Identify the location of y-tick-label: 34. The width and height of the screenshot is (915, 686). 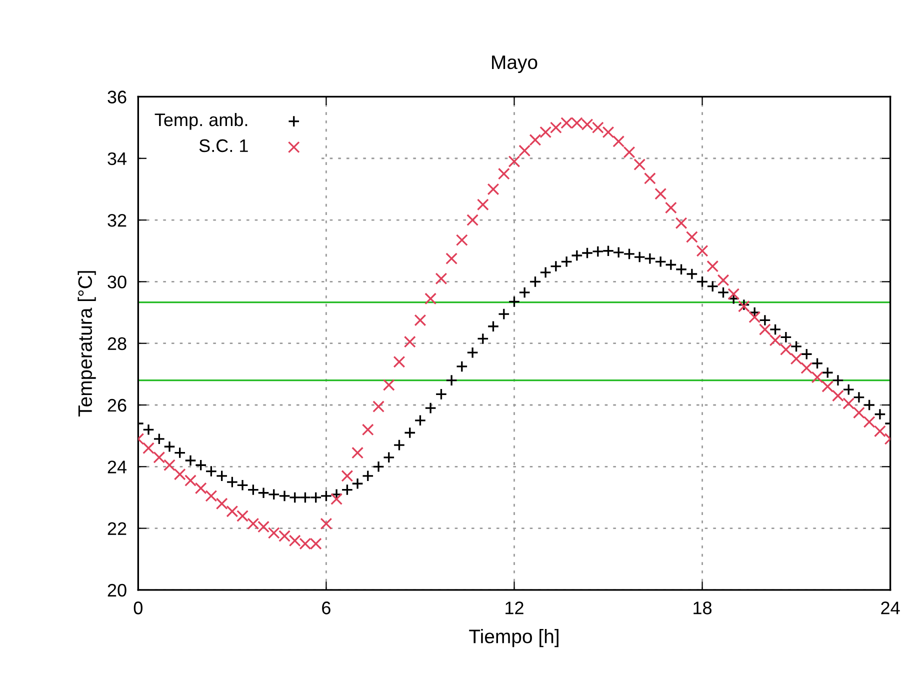
(117, 159).